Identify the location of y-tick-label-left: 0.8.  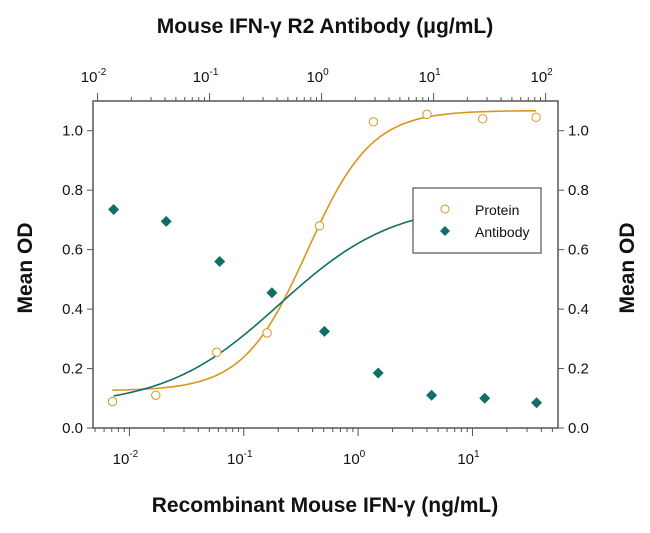
(72, 190).